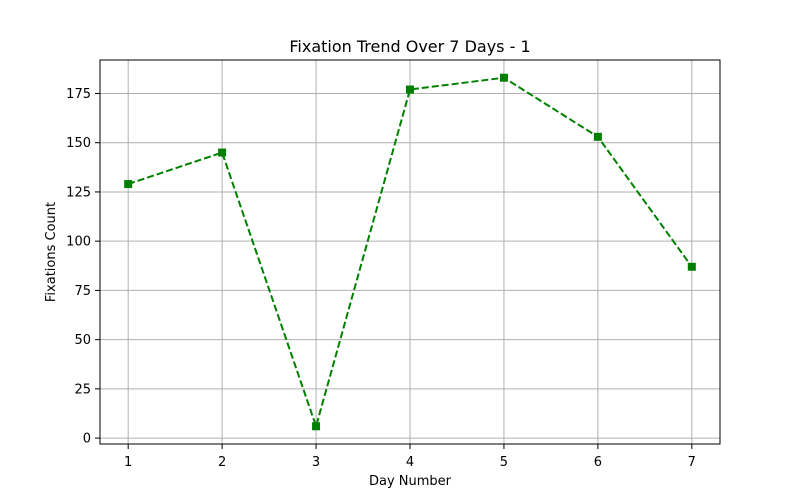  What do you see at coordinates (78, 192) in the screenshot?
I see `y-tick-label: 125` at bounding box center [78, 192].